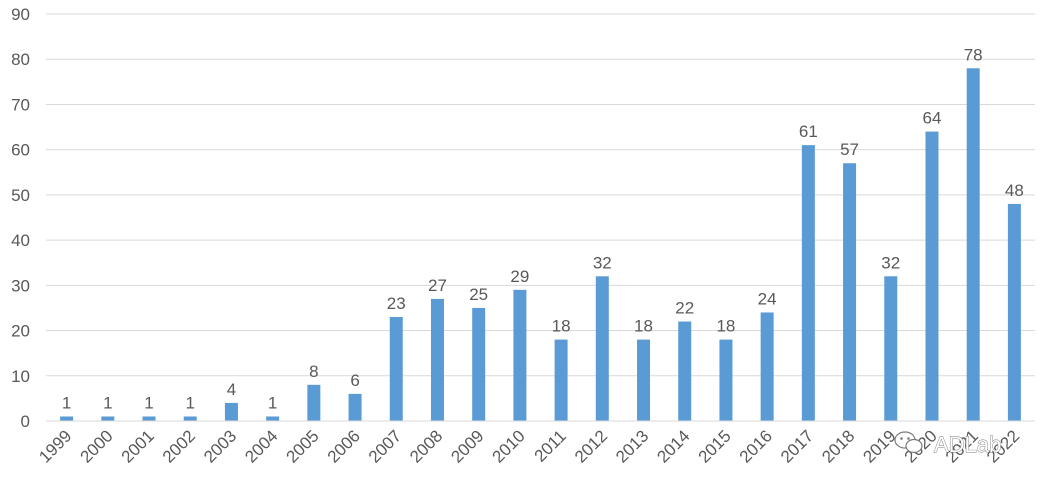 This screenshot has height=486, width=1045. What do you see at coordinates (179, 446) in the screenshot?
I see `x-tick-label: 2002` at bounding box center [179, 446].